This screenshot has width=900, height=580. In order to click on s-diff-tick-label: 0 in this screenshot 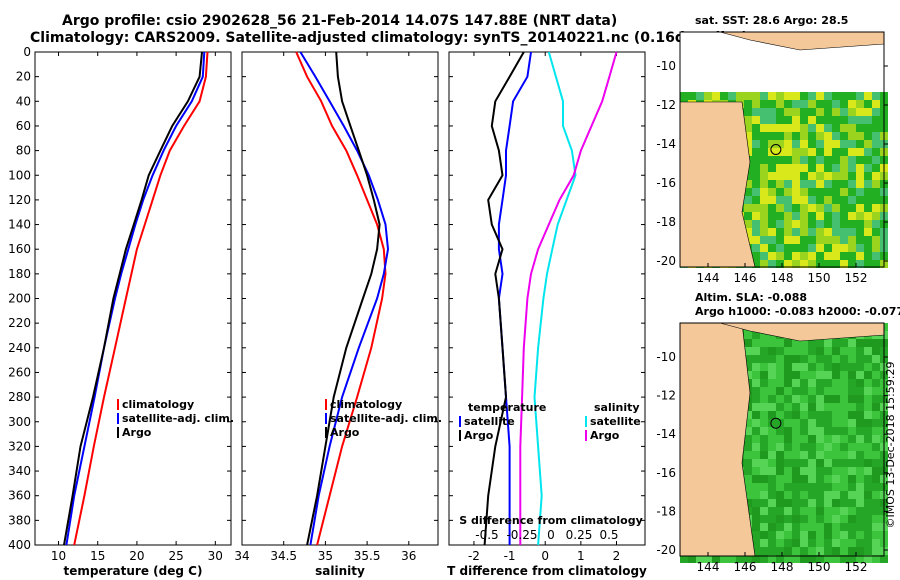, I will do `click(551, 535)`.